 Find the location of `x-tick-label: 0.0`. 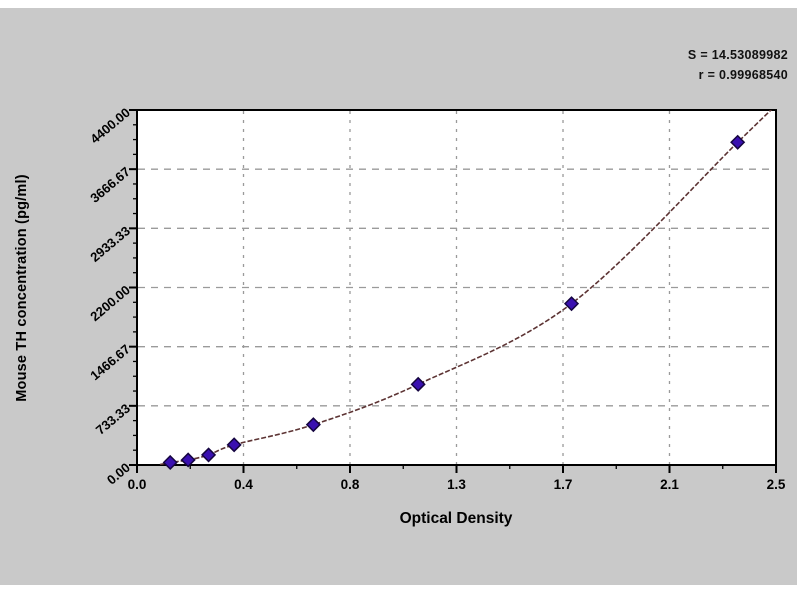

x-tick-label: 0.0 is located at coordinates (137, 484).